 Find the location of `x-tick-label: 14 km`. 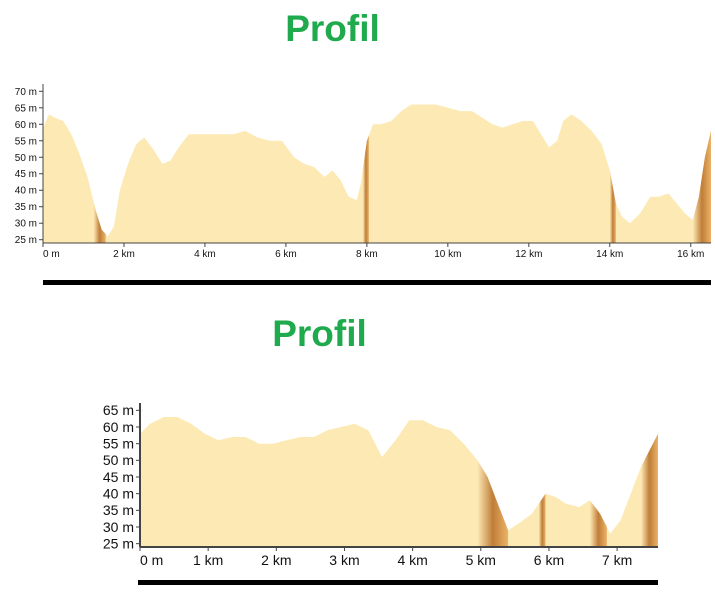

x-tick-label: 14 km is located at coordinates (609, 254).